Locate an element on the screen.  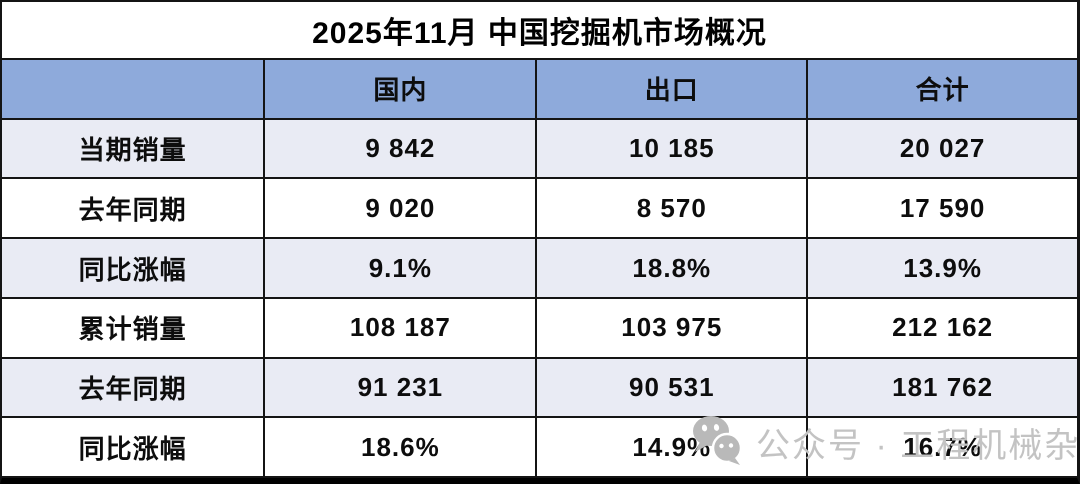
value-cell: 91 231 is located at coordinates (401, 387).